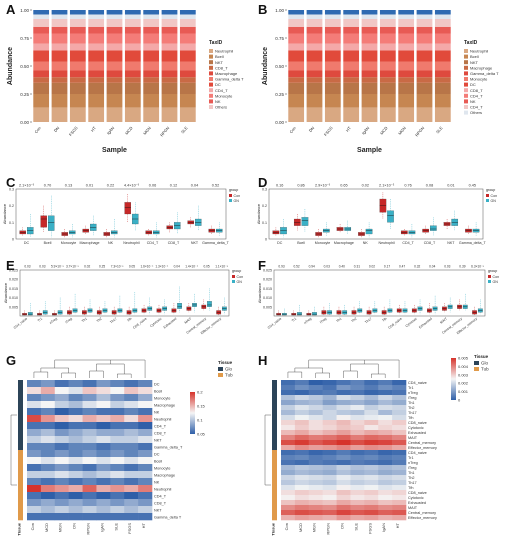  What do you see at coordinates (430, 243) in the screenshot?
I see `d-x-tick: CD8_T` at bounding box center [430, 243].